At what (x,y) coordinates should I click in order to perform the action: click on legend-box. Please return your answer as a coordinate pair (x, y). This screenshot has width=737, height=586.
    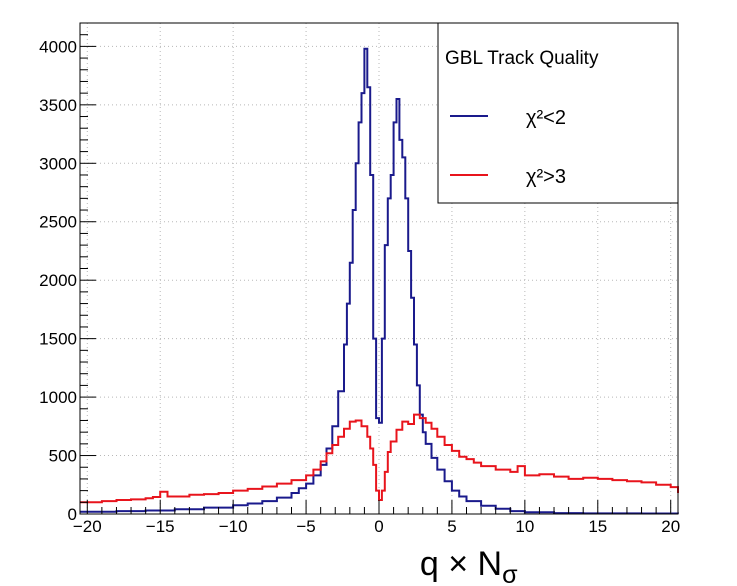
    Looking at the image, I should click on (558, 113).